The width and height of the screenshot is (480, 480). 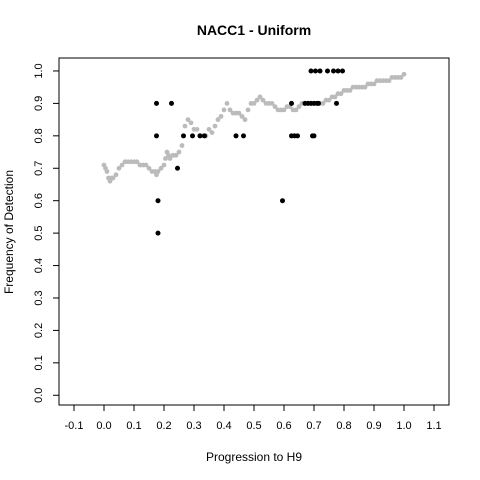 What do you see at coordinates (39, 362) in the screenshot?
I see `y-tick-label: 0.1` at bounding box center [39, 362].